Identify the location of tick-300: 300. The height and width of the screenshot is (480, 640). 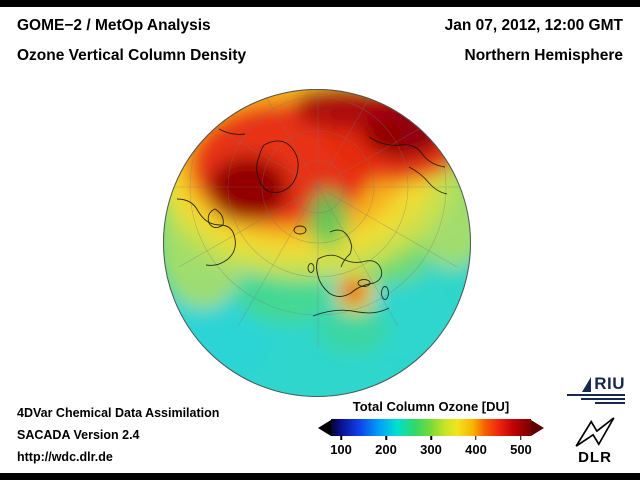
(431, 449).